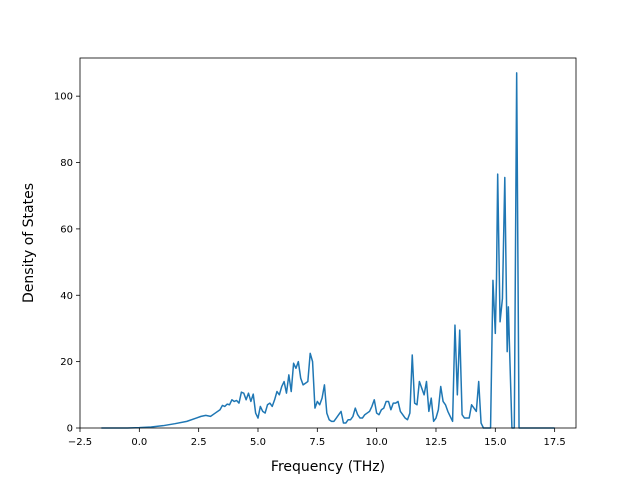 The image size is (640, 480). I want to click on x-tick-label: −2.5, so click(80, 442).